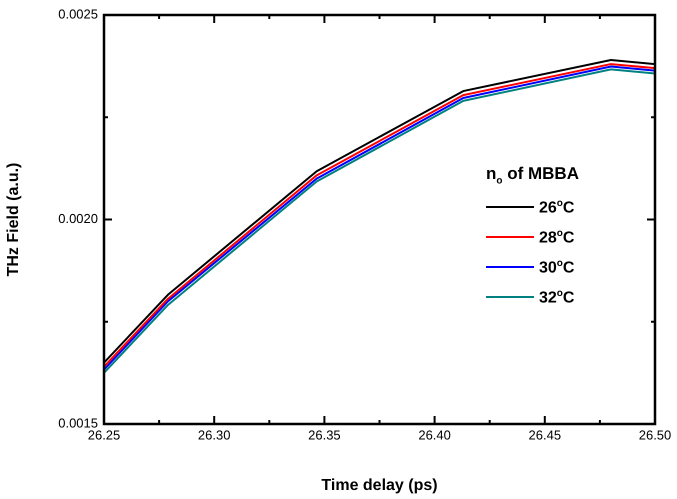 The width and height of the screenshot is (677, 499). Describe the element at coordinates (78, 14) in the screenshot. I see `y-tick-label: 0.0025` at that location.